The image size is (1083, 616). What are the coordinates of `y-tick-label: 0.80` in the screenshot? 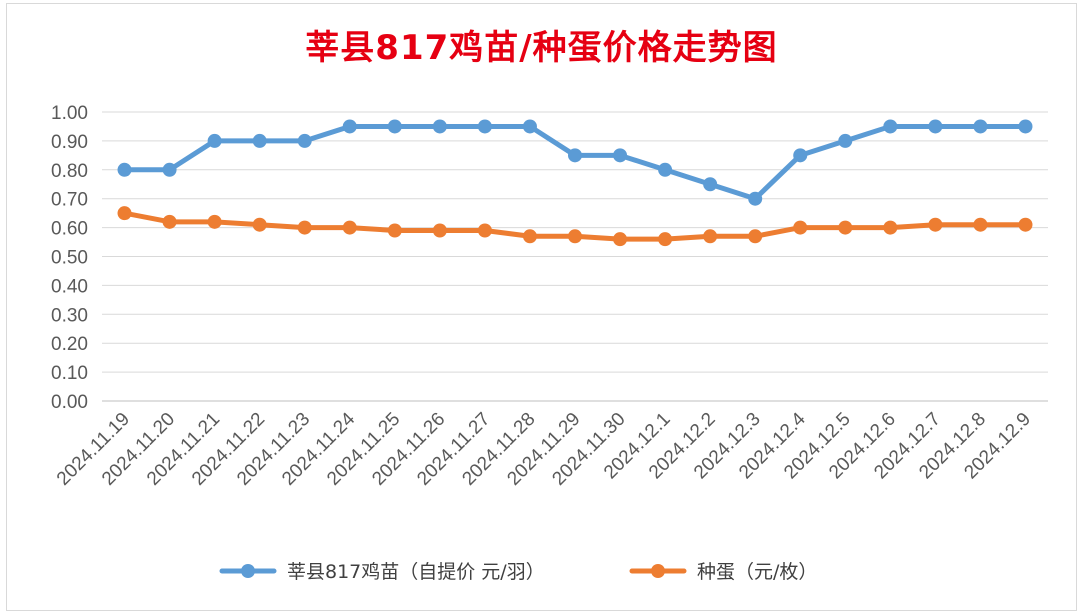 It's located at (69, 171).